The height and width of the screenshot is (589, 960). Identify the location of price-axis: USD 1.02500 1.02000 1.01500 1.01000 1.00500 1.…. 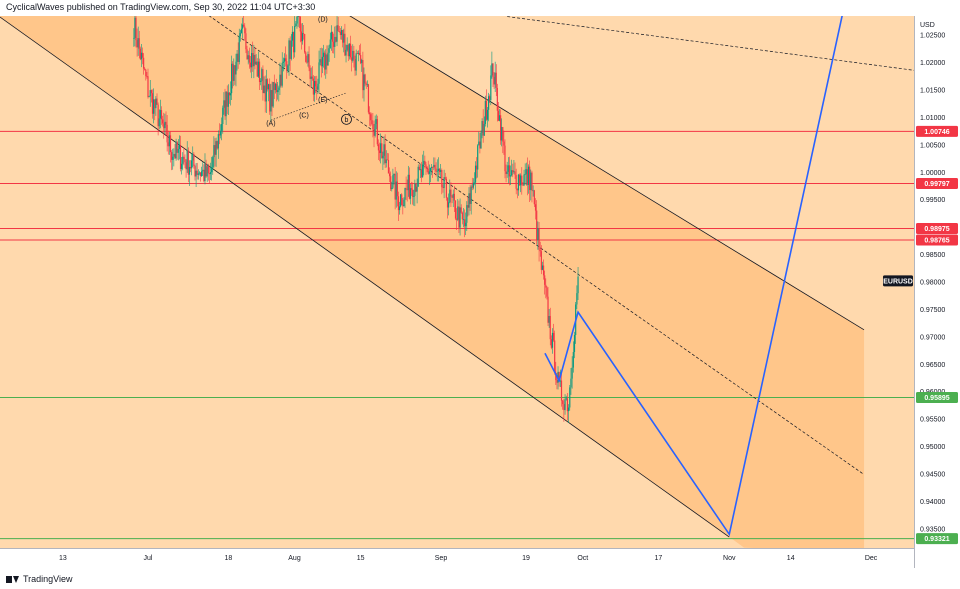
(932, 277).